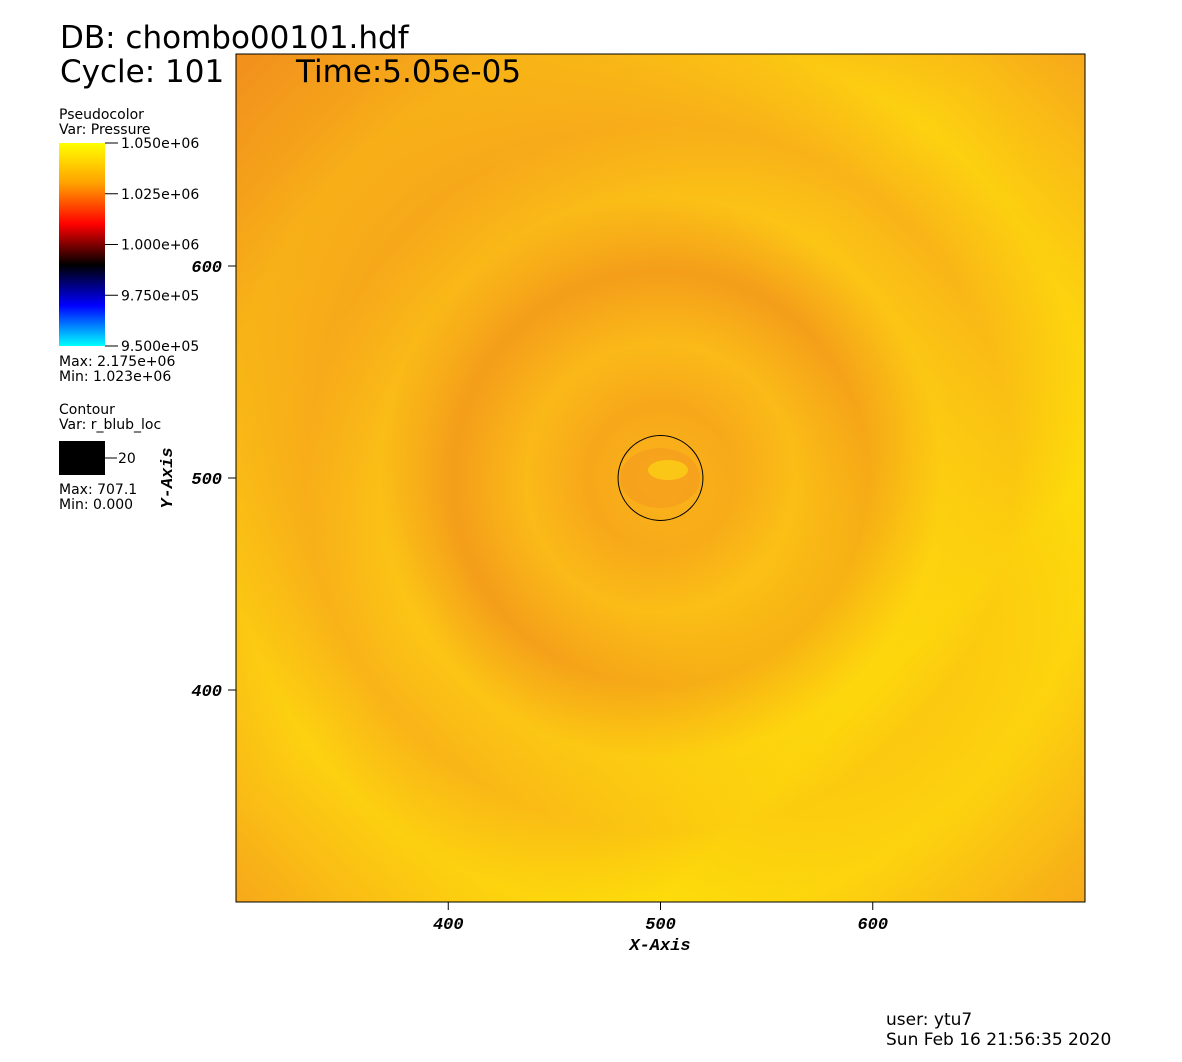 This screenshot has height=1062, width=1182. I want to click on time-label: Time:5.05e-05, so click(408, 72).